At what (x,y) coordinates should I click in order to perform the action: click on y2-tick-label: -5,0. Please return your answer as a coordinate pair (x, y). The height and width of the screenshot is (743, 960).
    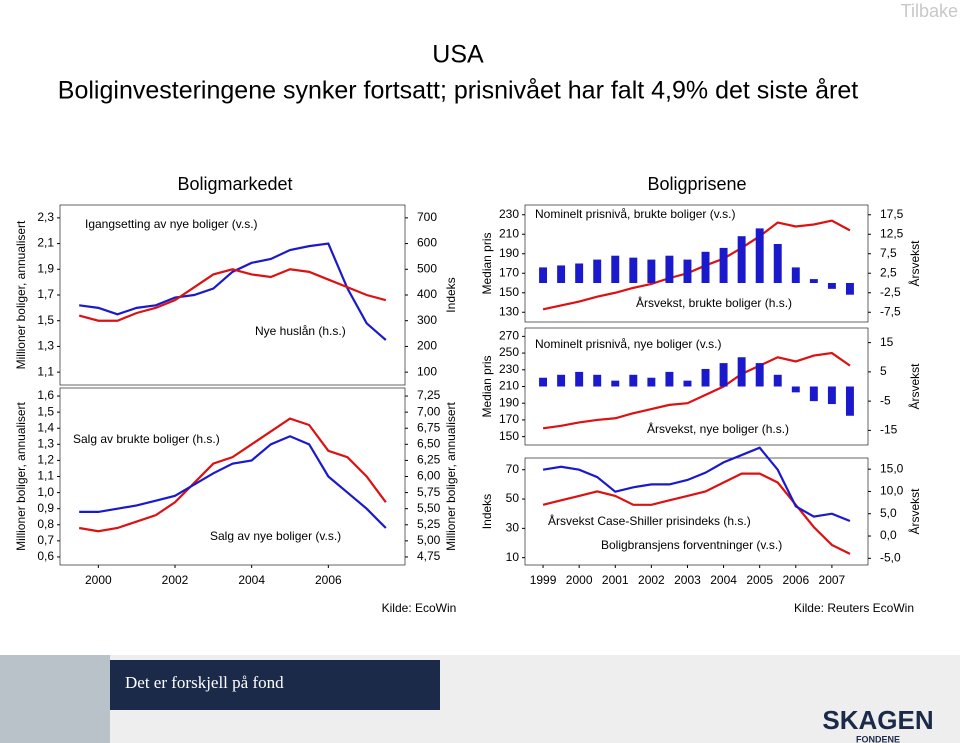
    Looking at the image, I should click on (890, 557).